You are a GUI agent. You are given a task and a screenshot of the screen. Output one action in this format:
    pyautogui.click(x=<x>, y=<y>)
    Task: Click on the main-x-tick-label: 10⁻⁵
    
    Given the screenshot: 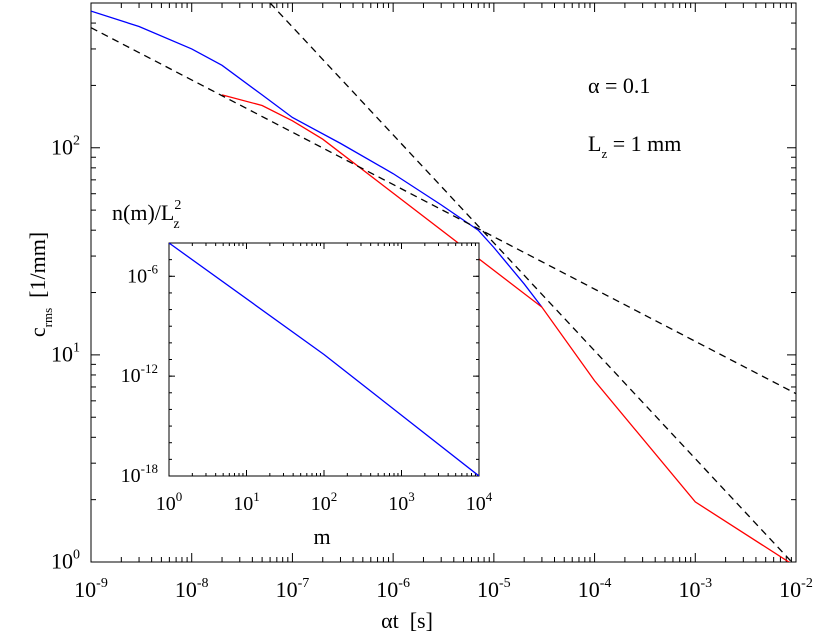 What is the action you would take?
    pyautogui.click(x=494, y=589)
    